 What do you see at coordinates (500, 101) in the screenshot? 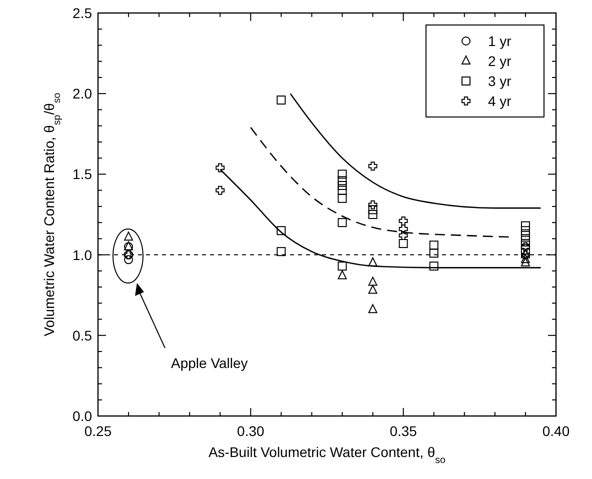
I see `legend-label: 4 yr` at bounding box center [500, 101].